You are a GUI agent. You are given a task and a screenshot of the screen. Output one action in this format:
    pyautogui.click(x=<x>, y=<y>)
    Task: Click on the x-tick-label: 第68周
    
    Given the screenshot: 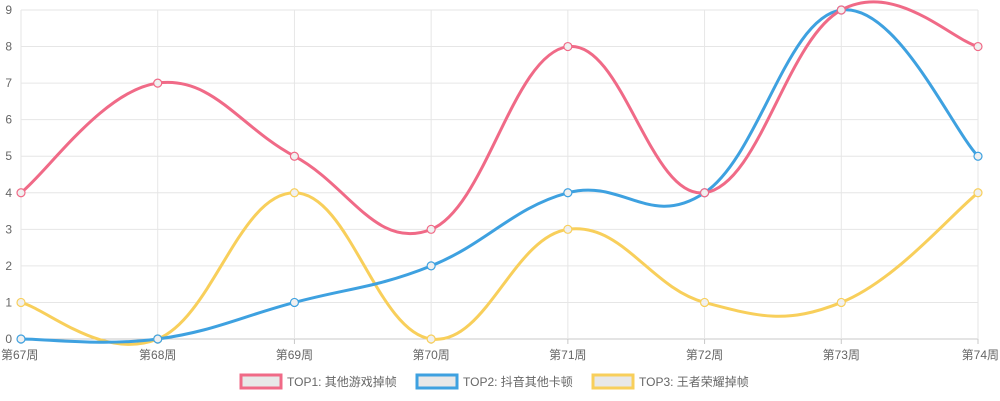 What is the action you would take?
    pyautogui.click(x=157, y=355)
    